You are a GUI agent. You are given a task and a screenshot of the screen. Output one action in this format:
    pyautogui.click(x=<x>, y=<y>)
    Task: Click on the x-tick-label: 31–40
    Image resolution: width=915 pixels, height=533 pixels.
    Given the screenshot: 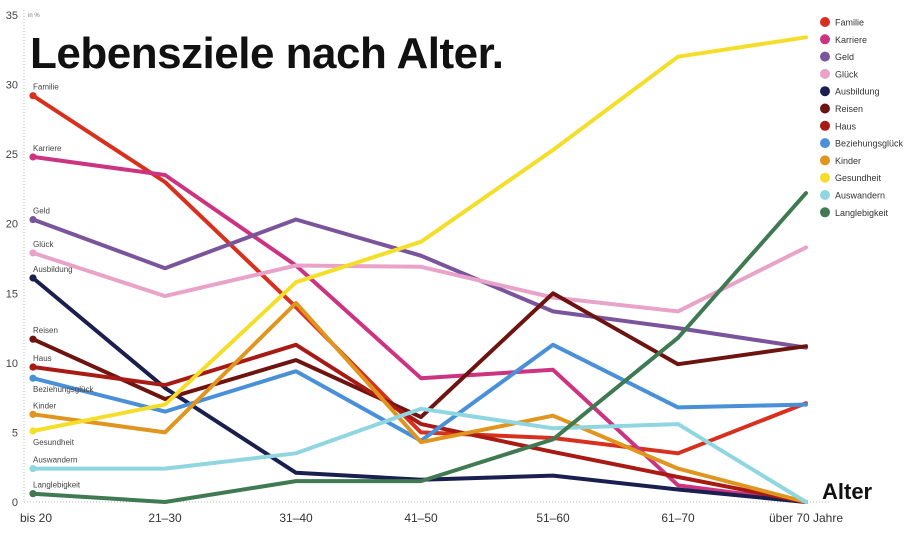 What is the action you would take?
    pyautogui.click(x=296, y=518)
    